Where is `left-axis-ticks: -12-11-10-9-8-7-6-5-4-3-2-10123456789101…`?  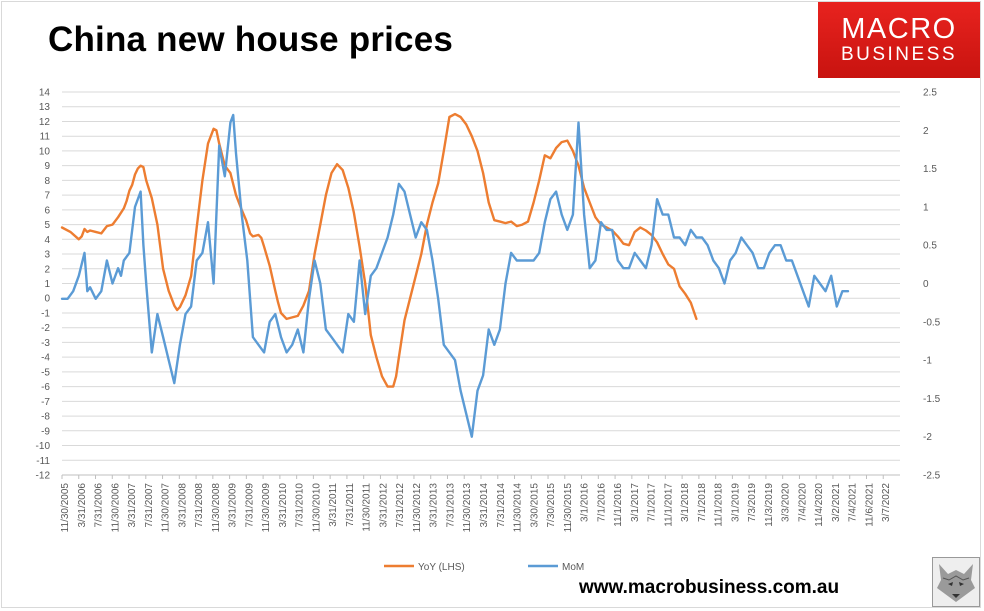 left-axis-ticks: -12-11-10-9-8-7-6-5-4-3-2-10123456789101… is located at coordinates (43, 285).